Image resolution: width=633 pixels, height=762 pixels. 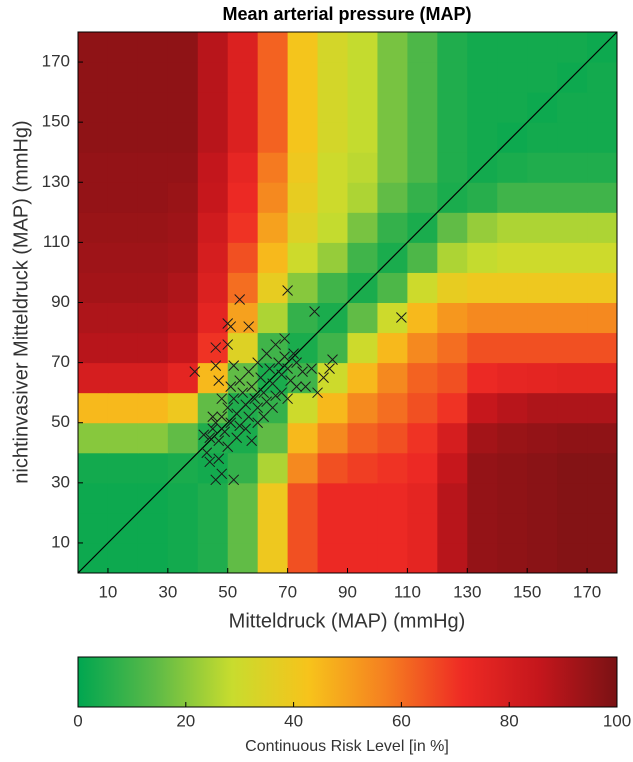 What do you see at coordinates (347, 682) in the screenshot?
I see `colorbar` at bounding box center [347, 682].